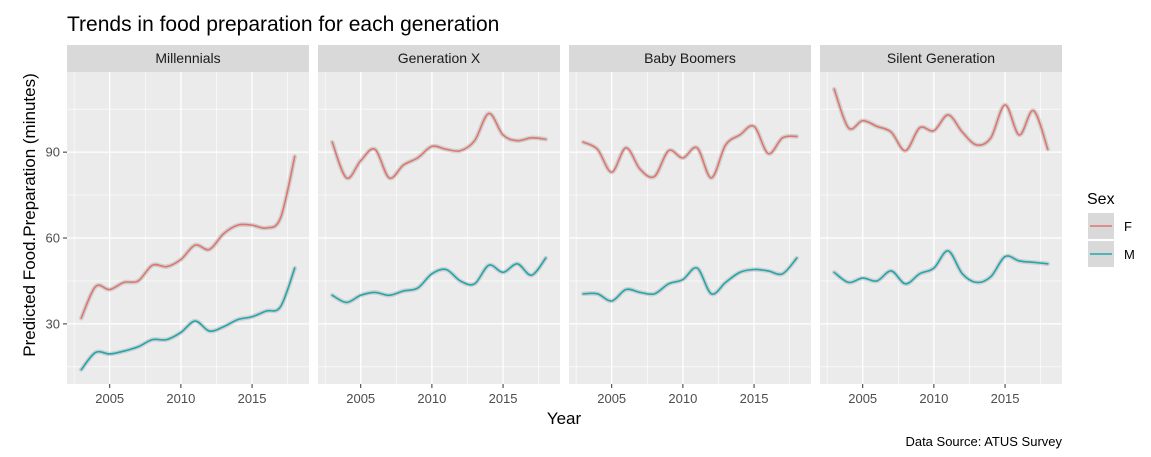  I want to click on y-tick-label: 60, so click(53, 238).